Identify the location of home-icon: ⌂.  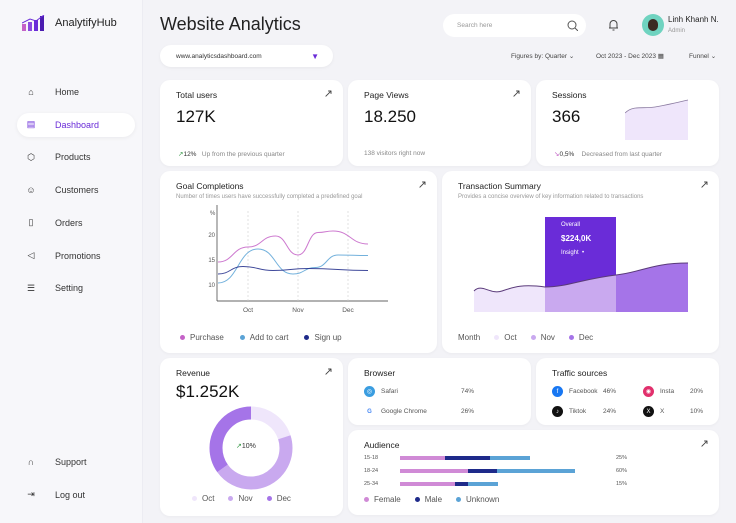
(31, 92).